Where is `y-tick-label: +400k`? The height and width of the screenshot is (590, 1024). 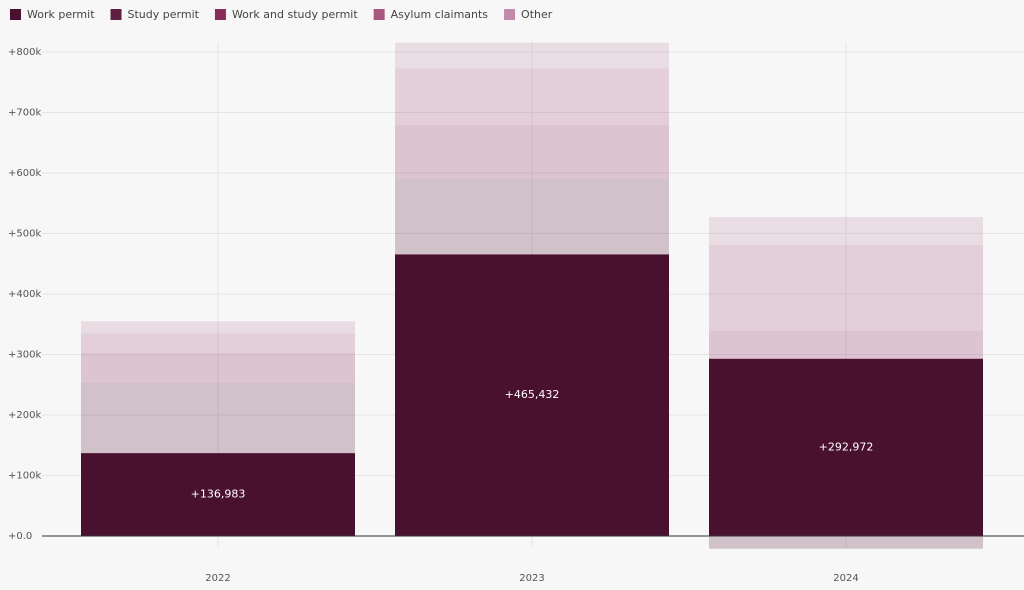 y-tick-label: +400k is located at coordinates (24, 294).